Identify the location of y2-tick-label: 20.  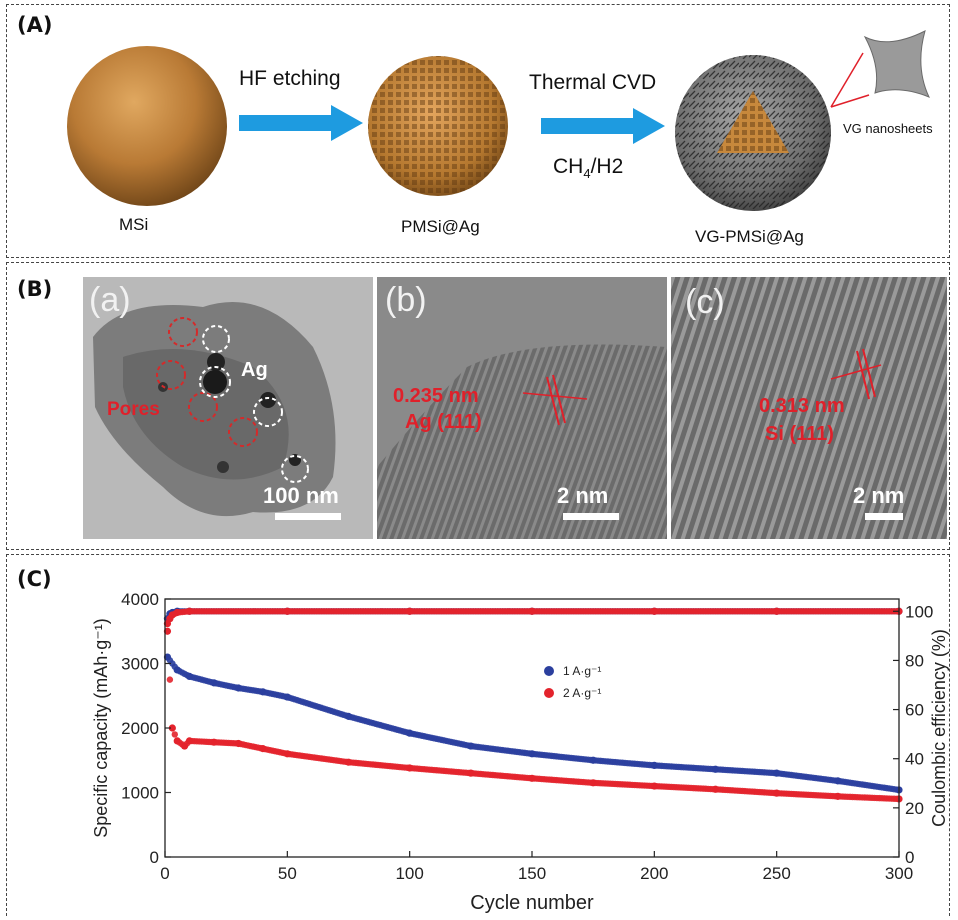
(914, 808).